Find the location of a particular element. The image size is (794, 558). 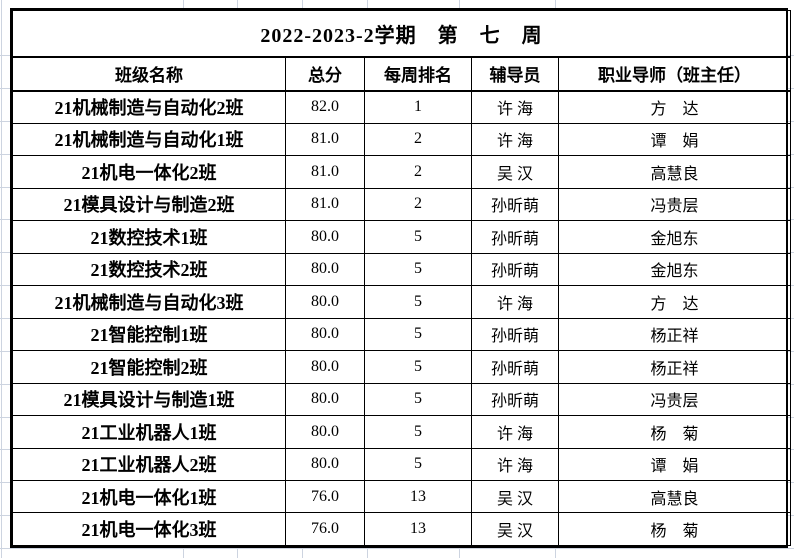

table-row: 21数控技术1班 80.0 5 孙昕萌 金旭东 is located at coordinates (402, 237).